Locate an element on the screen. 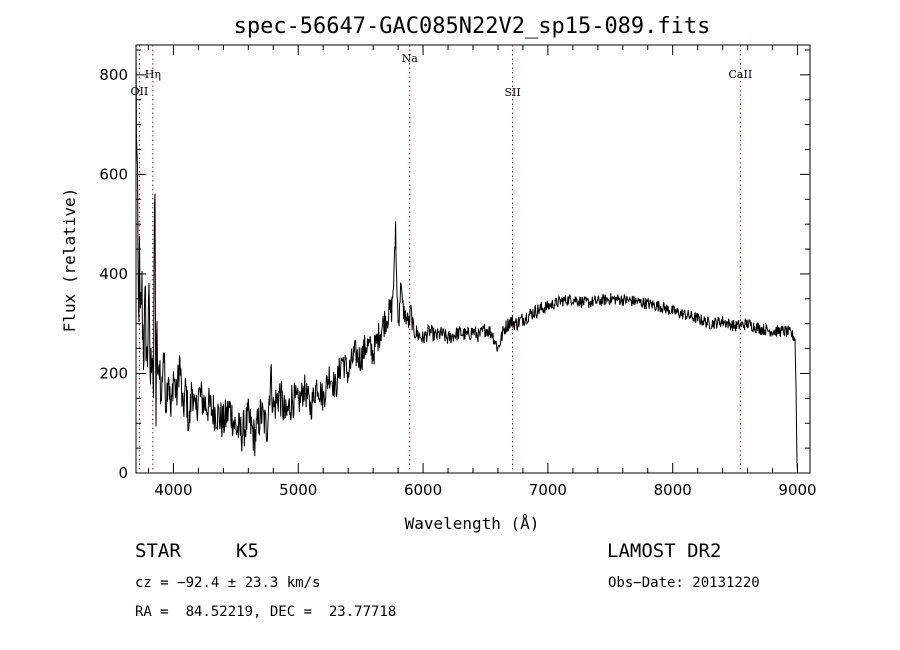 The width and height of the screenshot is (900, 650). x-axis-label: Wavelength (Å) is located at coordinates (472, 523).